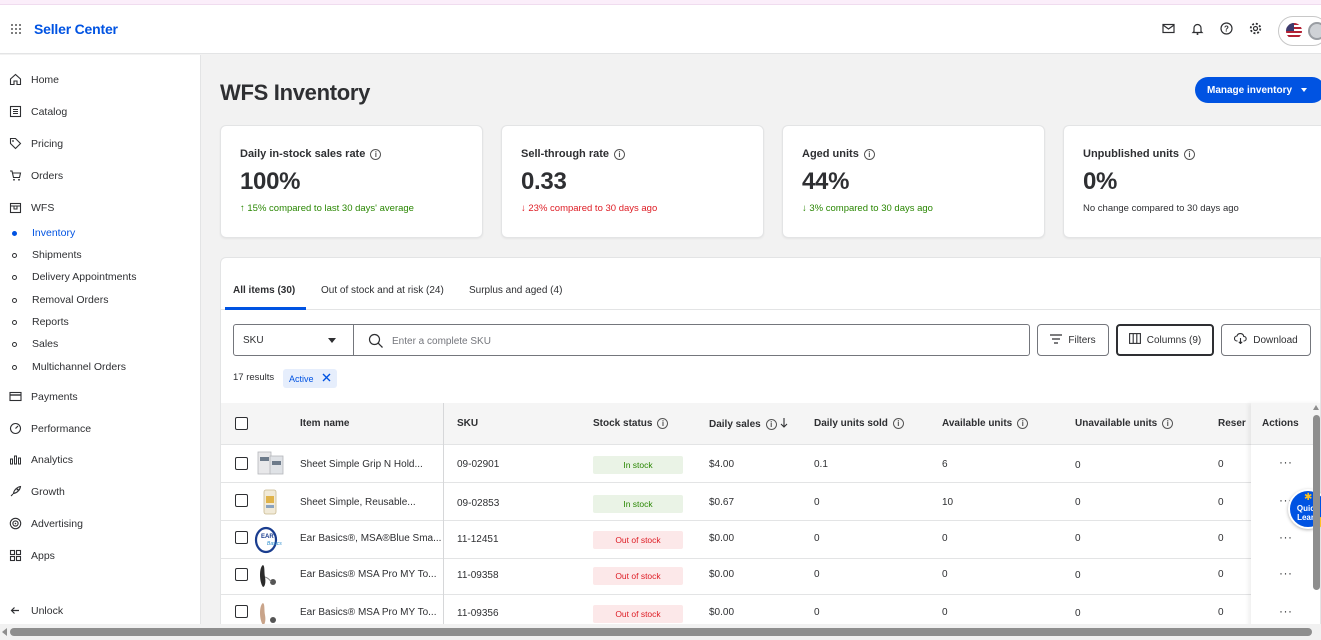 This screenshot has width=1321, height=640. What do you see at coordinates (15, 555) in the screenshot?
I see `apps-icon` at bounding box center [15, 555].